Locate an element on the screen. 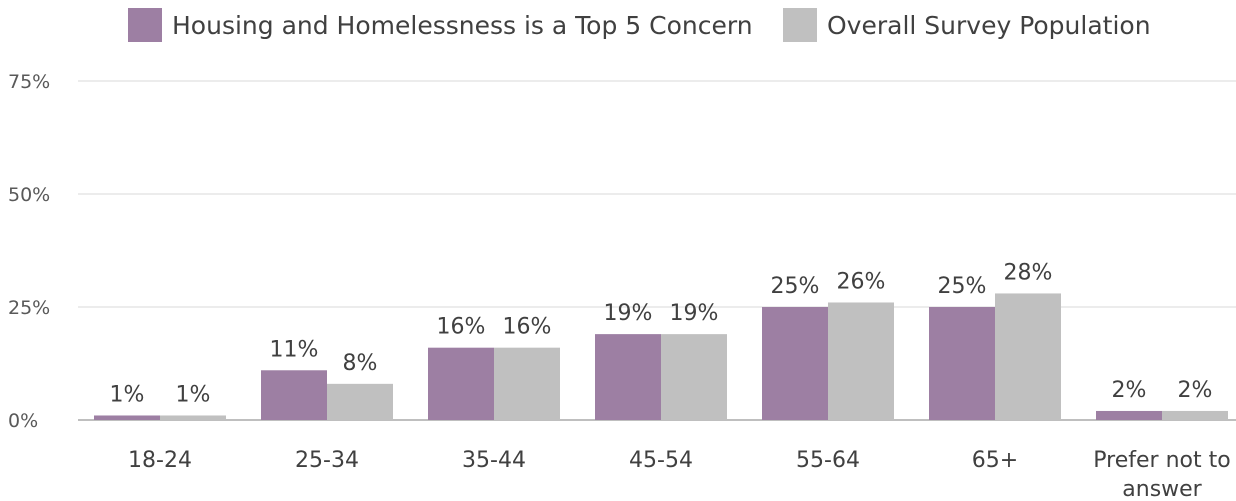 This screenshot has height=501, width=1236. x-tick-label: 35-44 is located at coordinates (494, 460).